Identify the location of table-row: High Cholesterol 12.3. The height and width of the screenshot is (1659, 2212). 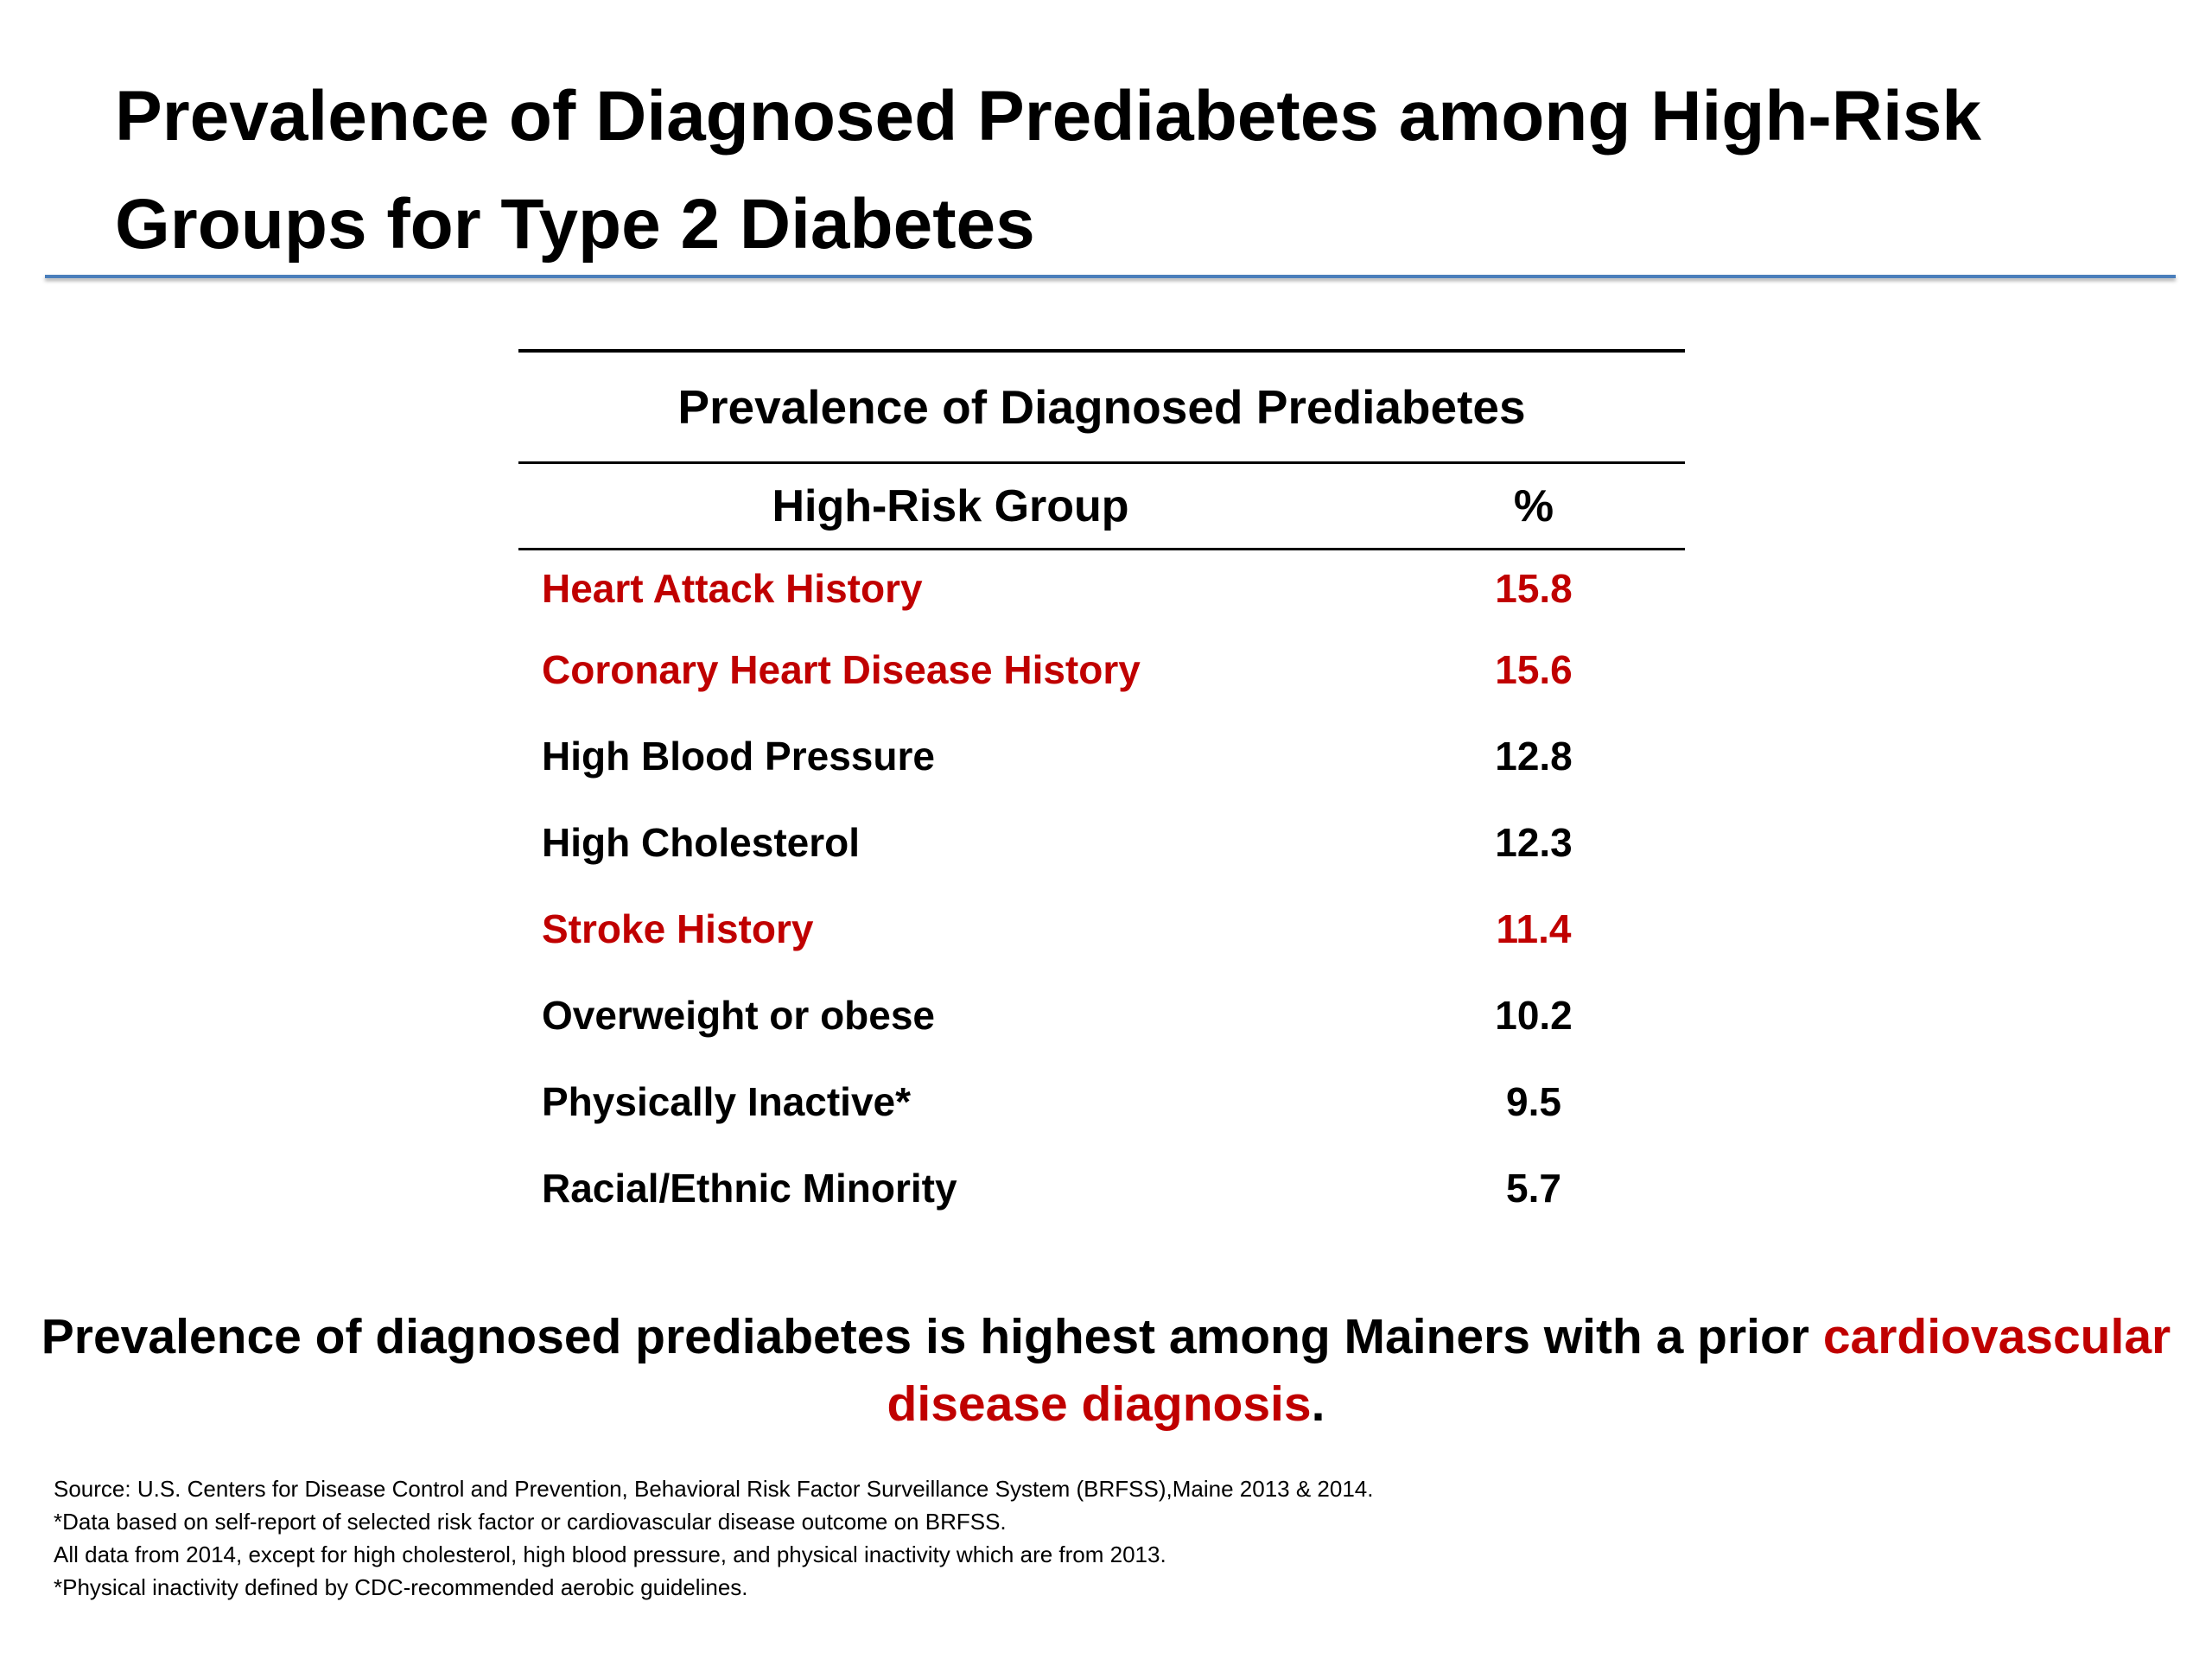
(1101, 842).